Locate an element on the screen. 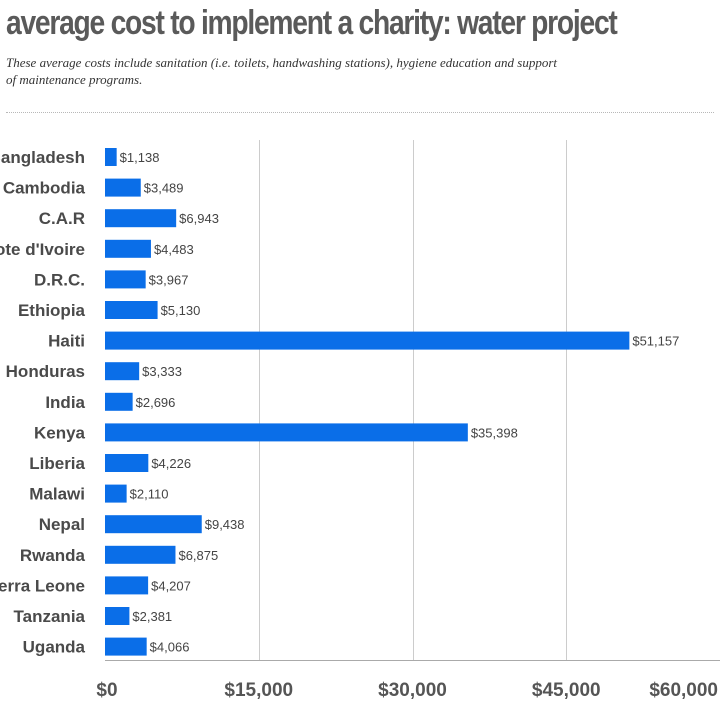 This screenshot has width=720, height=708. category-label: Rwanda is located at coordinates (53, 555).